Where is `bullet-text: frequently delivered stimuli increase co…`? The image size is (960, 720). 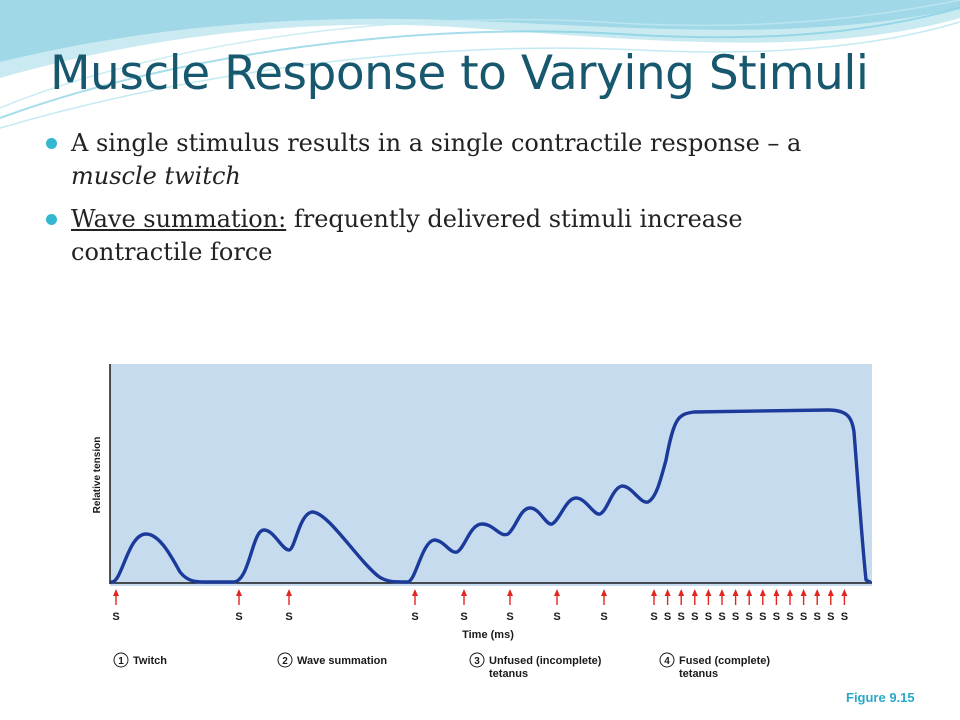 bullet-text: frequently delivered stimuli increase co… is located at coordinates (407, 235).